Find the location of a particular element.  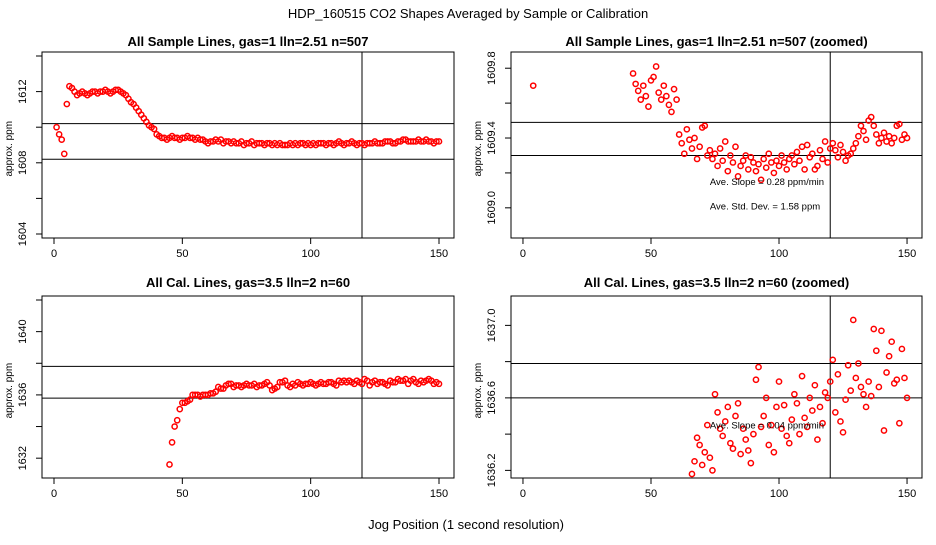

y-tick-label: 1632 is located at coordinates (23, 458).